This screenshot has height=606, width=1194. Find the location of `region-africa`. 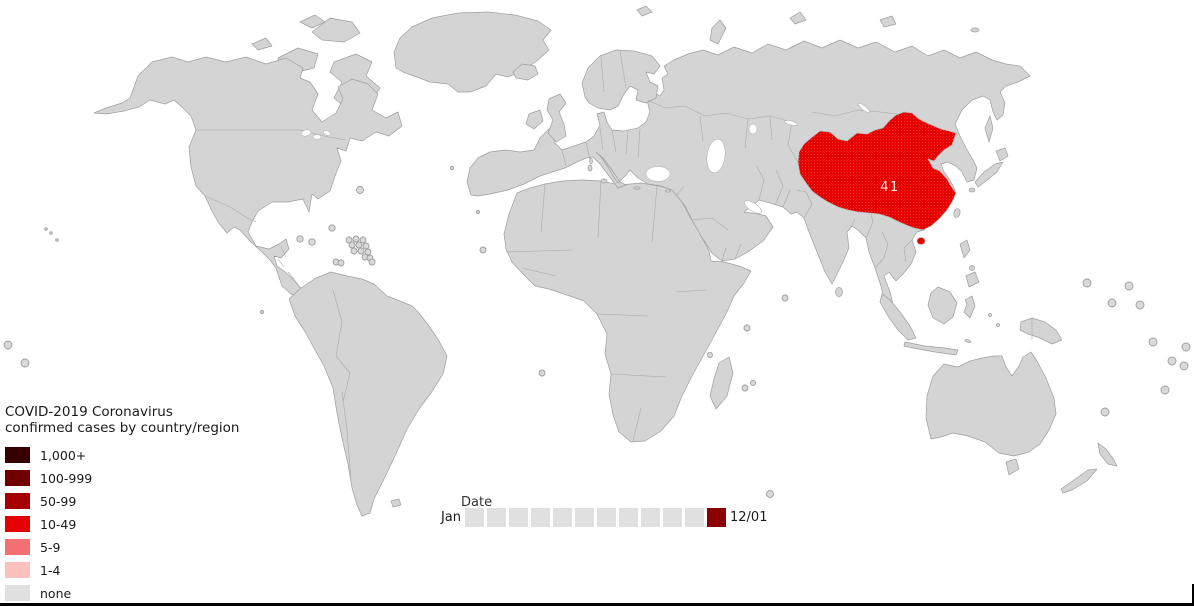

region-africa is located at coordinates (627, 311).